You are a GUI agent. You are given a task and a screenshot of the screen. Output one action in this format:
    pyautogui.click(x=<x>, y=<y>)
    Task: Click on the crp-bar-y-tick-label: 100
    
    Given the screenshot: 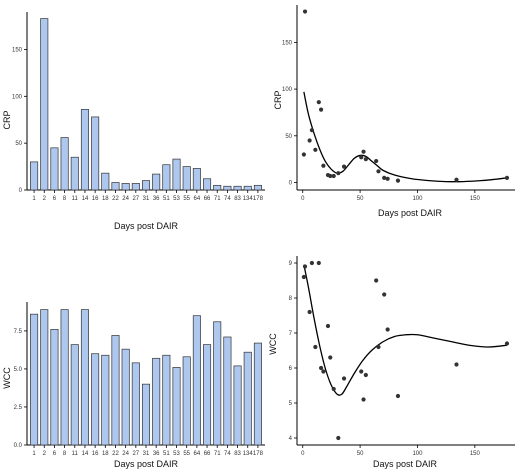 What is the action you would take?
    pyautogui.click(x=17, y=97)
    